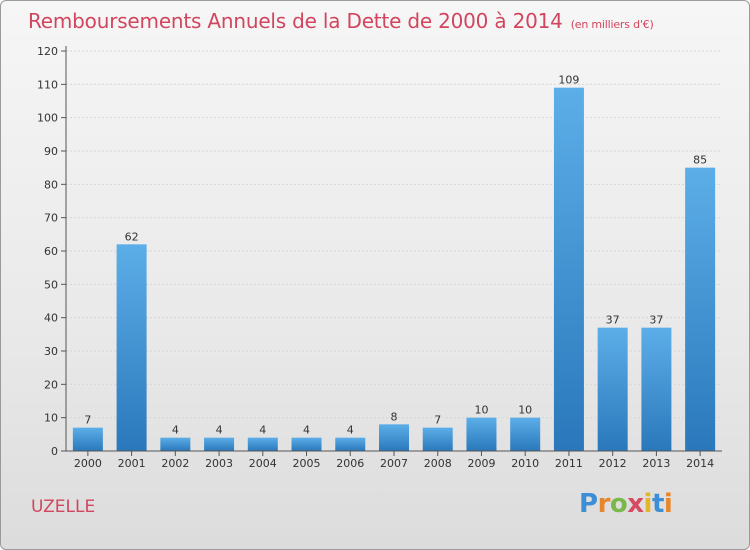 The width and height of the screenshot is (750, 550). What do you see at coordinates (263, 463) in the screenshot?
I see `x-tick-label: 2004` at bounding box center [263, 463].